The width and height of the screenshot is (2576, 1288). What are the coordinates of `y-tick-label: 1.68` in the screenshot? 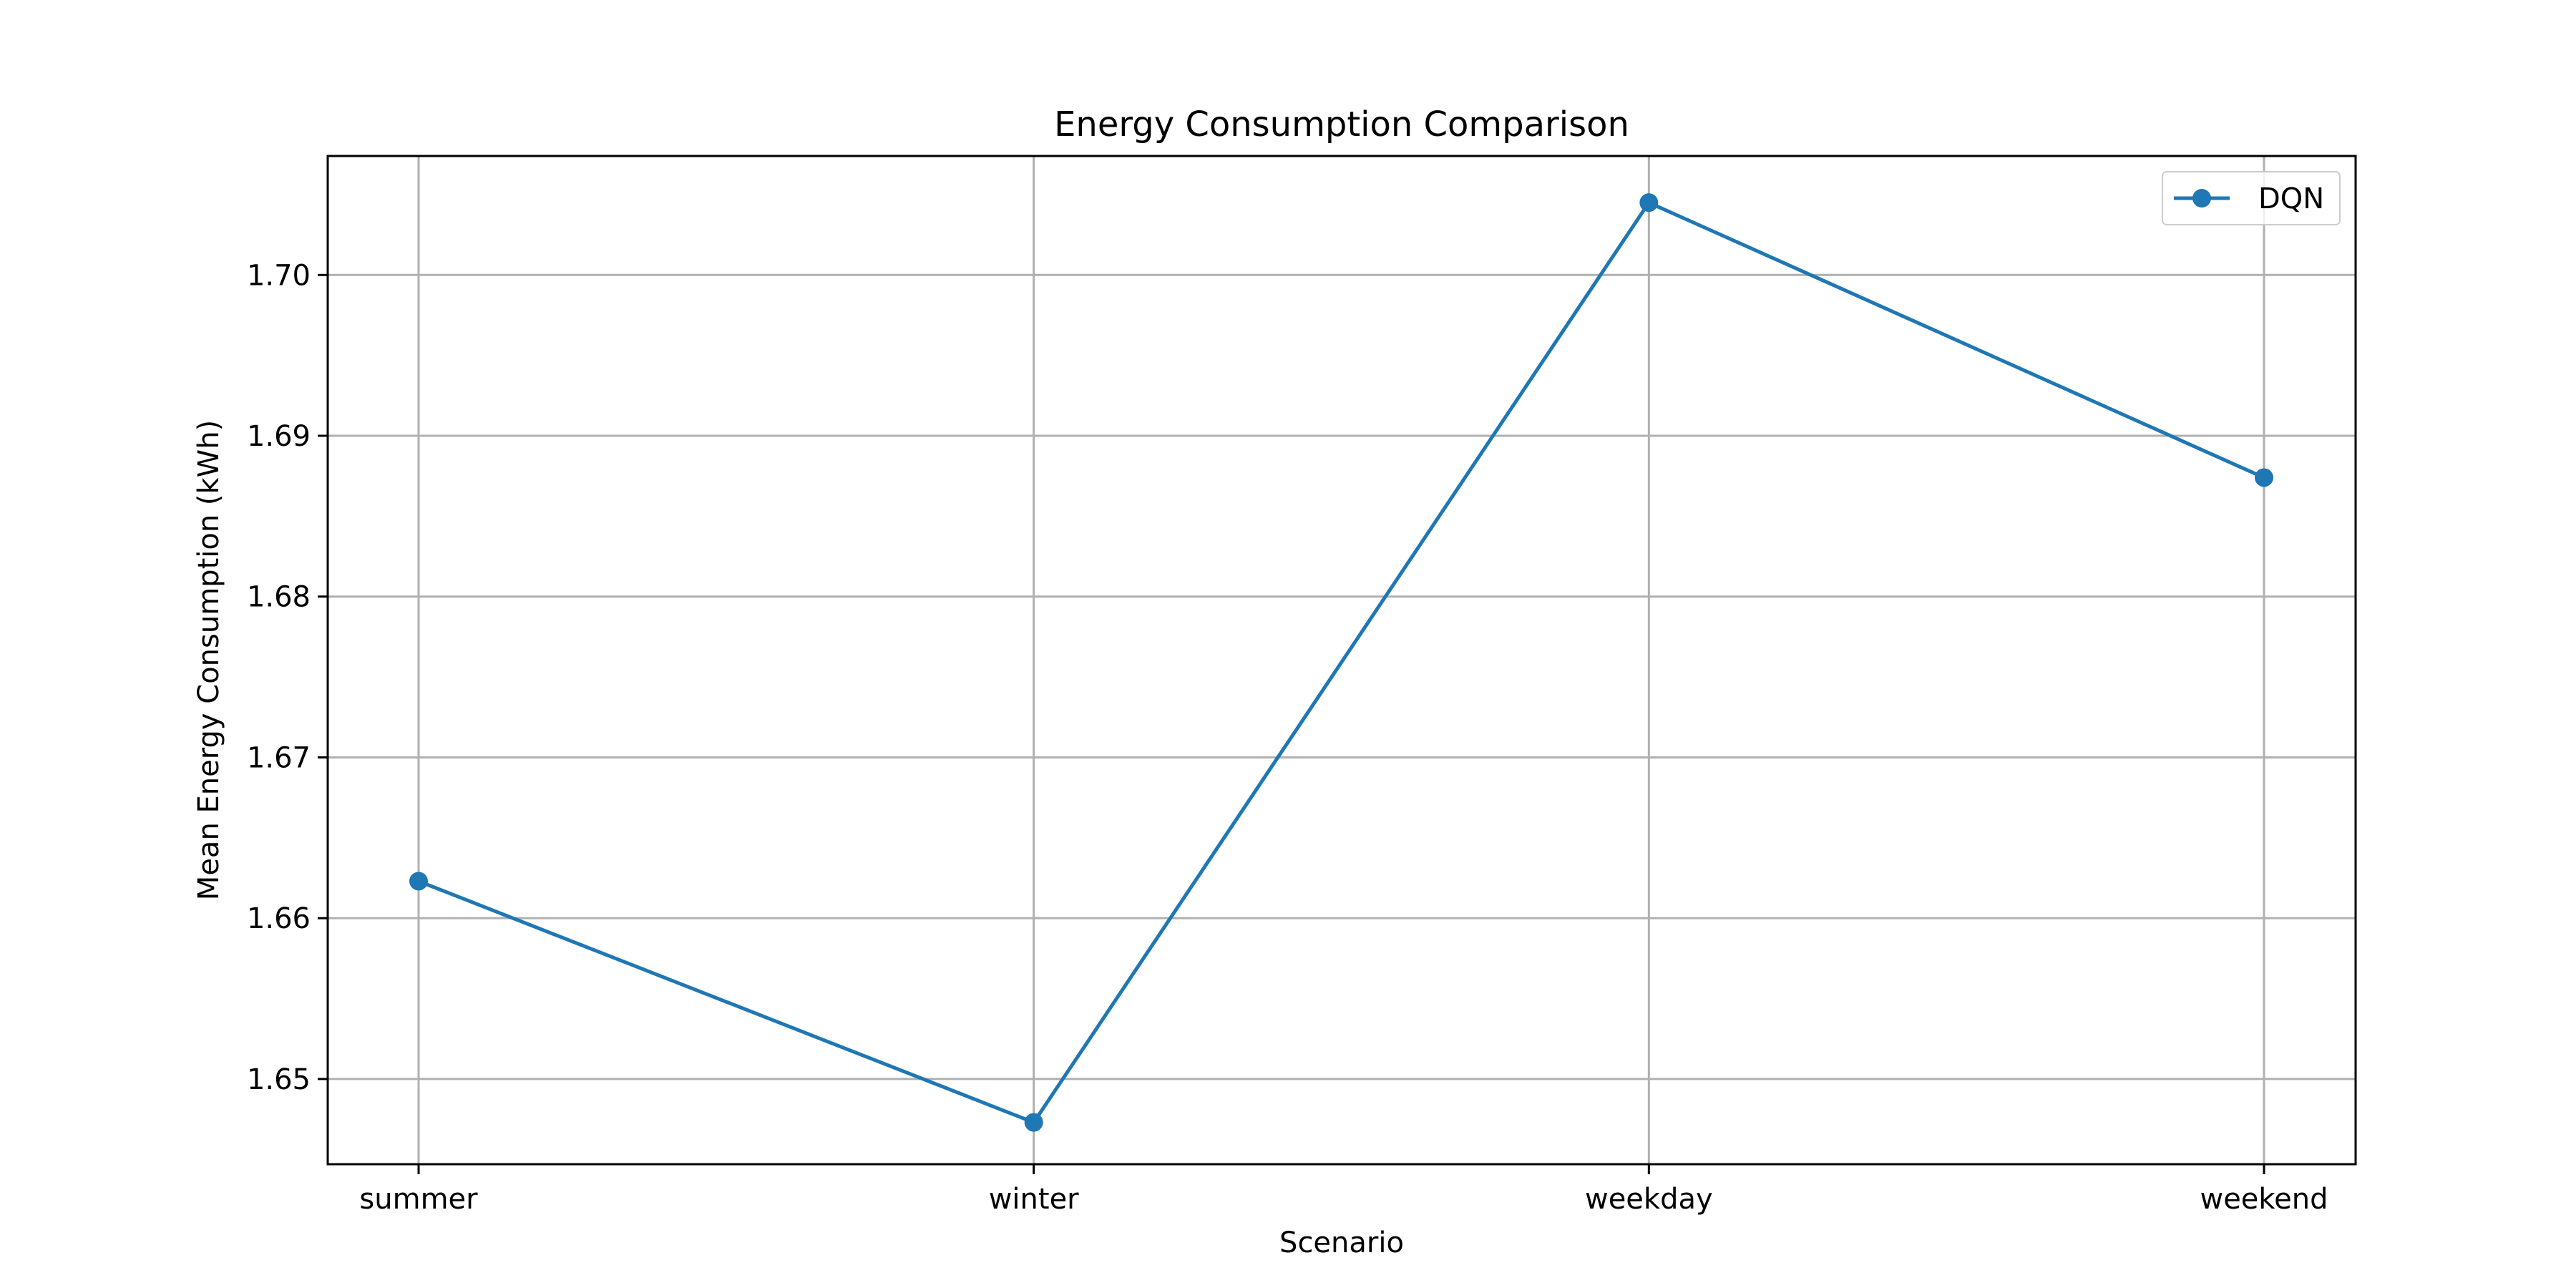 It's located at (279, 597).